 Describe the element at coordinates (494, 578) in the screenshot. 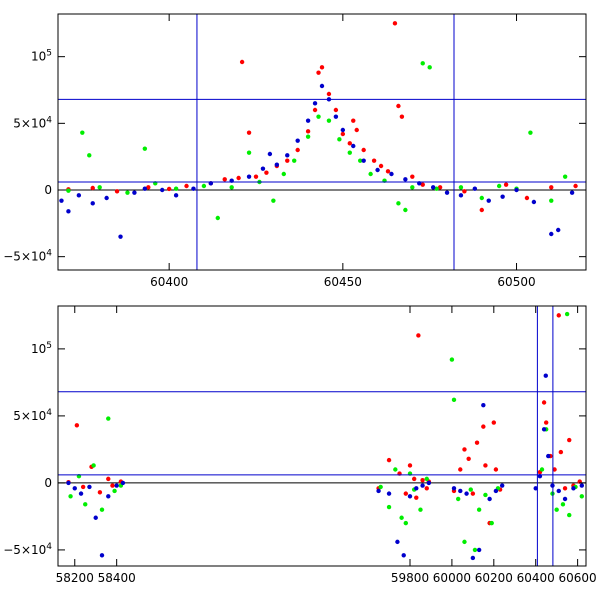

I see `bottom-panel-x-tick-label: 60200` at that location.